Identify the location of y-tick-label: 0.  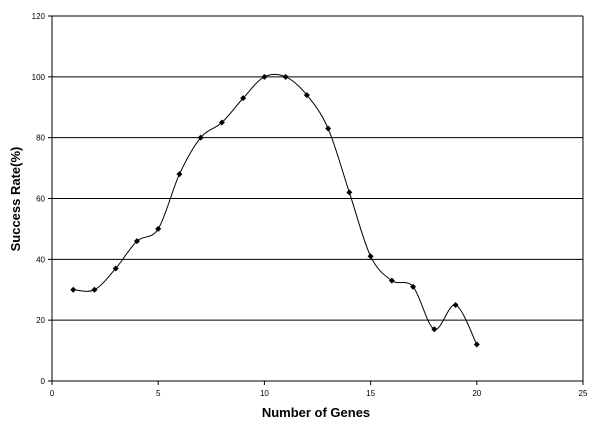
(43, 381).